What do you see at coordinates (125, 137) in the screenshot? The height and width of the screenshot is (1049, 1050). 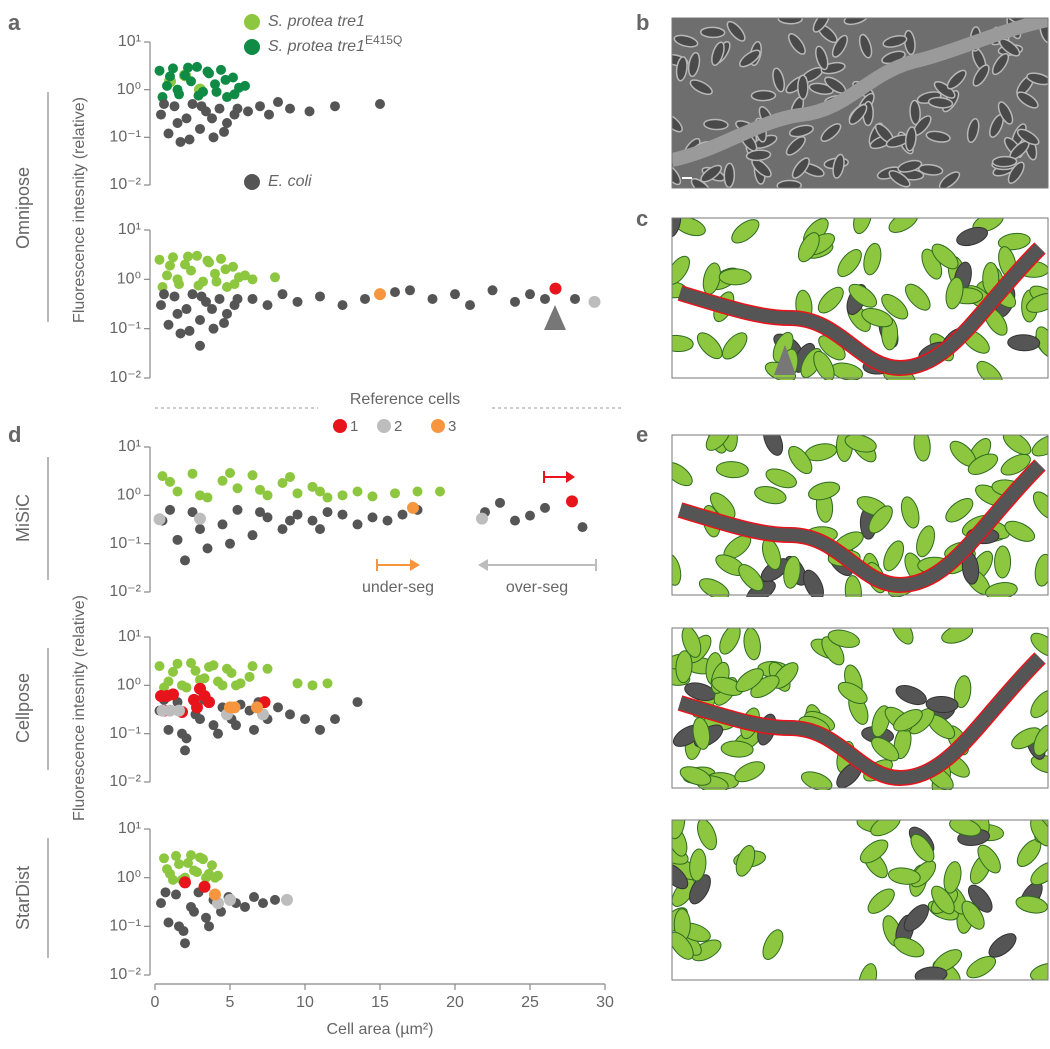 I see `y-tick-label: 10⁻¹` at bounding box center [125, 137].